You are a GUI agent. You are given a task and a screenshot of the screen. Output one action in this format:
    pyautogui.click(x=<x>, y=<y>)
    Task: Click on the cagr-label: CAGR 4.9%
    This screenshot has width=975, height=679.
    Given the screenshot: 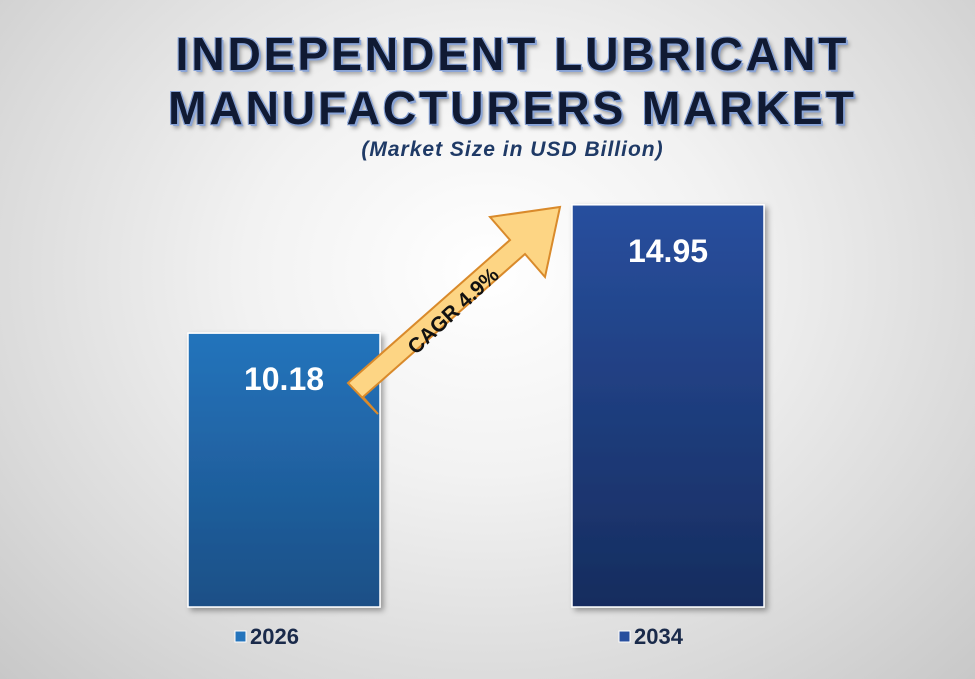 What is the action you would take?
    pyautogui.click(x=453, y=311)
    